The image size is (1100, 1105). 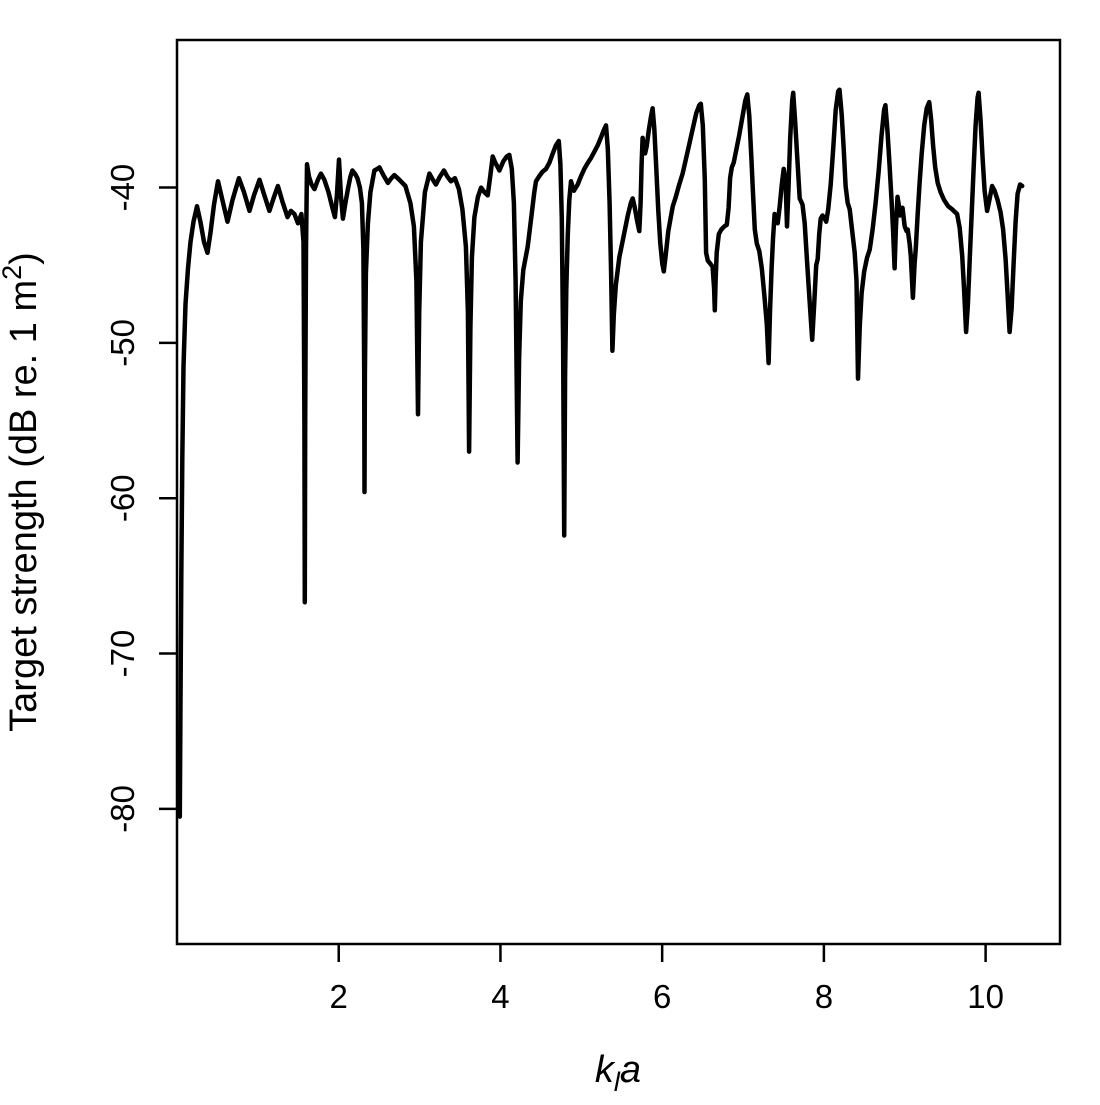 What do you see at coordinates (24, 258) in the screenshot?
I see `y-axis-title-close: )` at bounding box center [24, 258].